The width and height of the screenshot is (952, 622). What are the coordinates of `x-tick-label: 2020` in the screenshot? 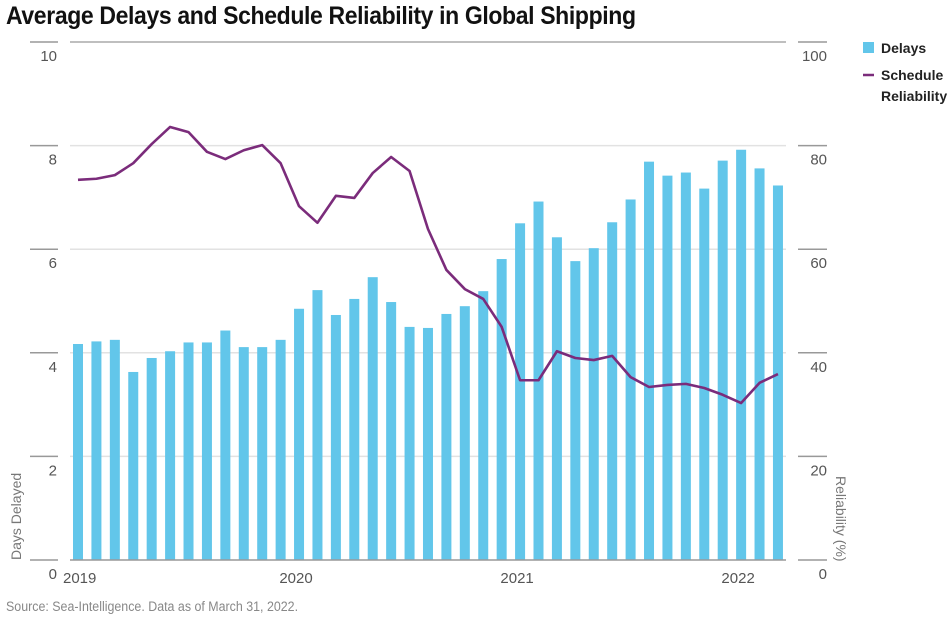 It's located at (295, 578).